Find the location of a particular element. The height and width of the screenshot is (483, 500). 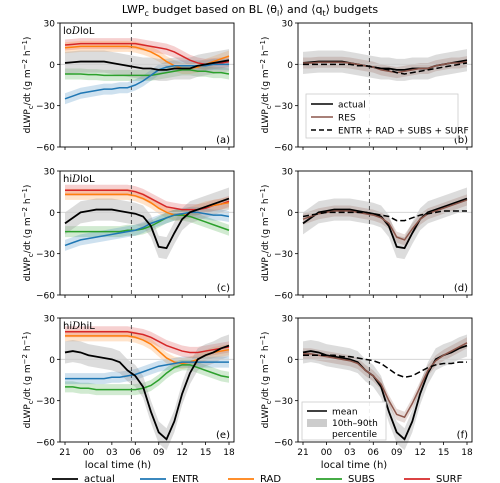

band-subs is located at coordinates (147, 377).